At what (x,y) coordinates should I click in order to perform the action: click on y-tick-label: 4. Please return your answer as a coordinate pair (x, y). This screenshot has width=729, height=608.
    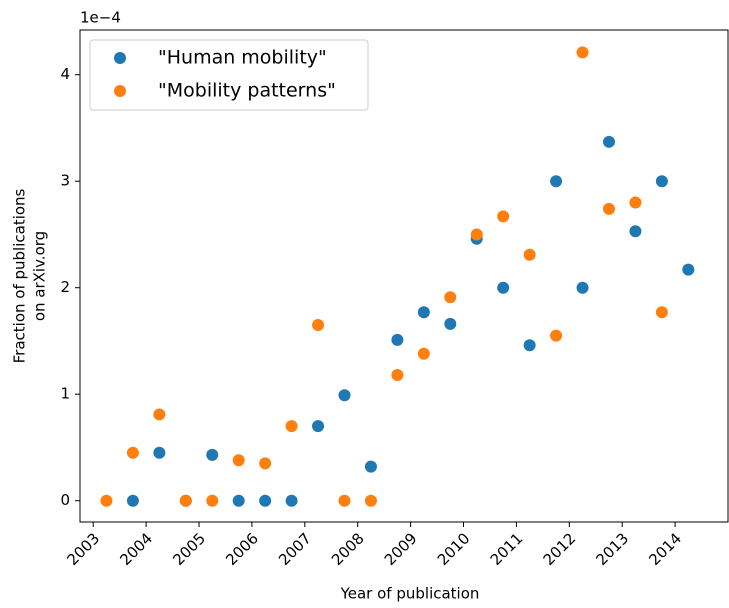
    Looking at the image, I should click on (65, 74).